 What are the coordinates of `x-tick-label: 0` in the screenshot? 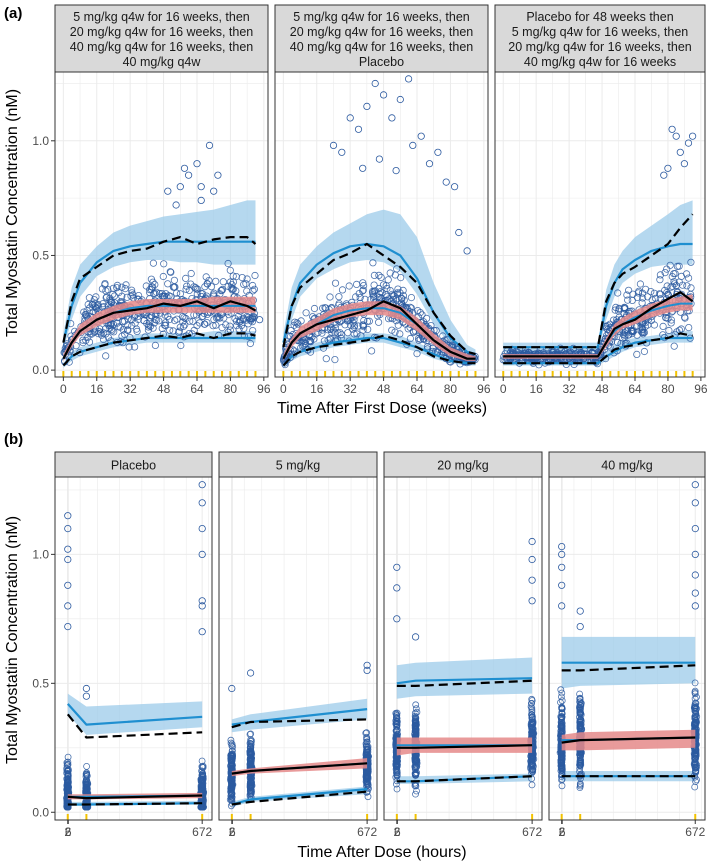 It's located at (503, 389).